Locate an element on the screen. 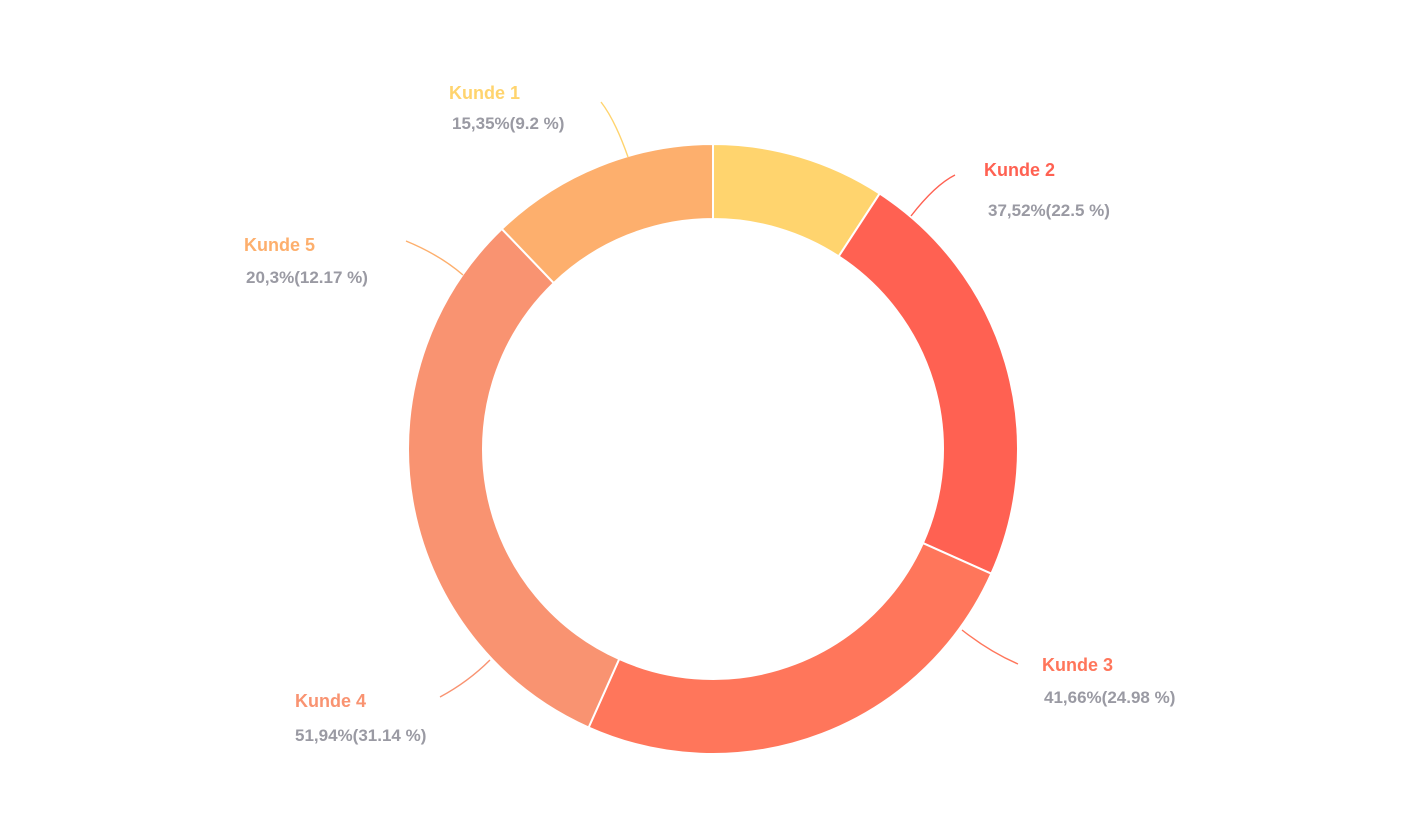  slice-label-kunde-4: Kunde 4 is located at coordinates (330, 701).